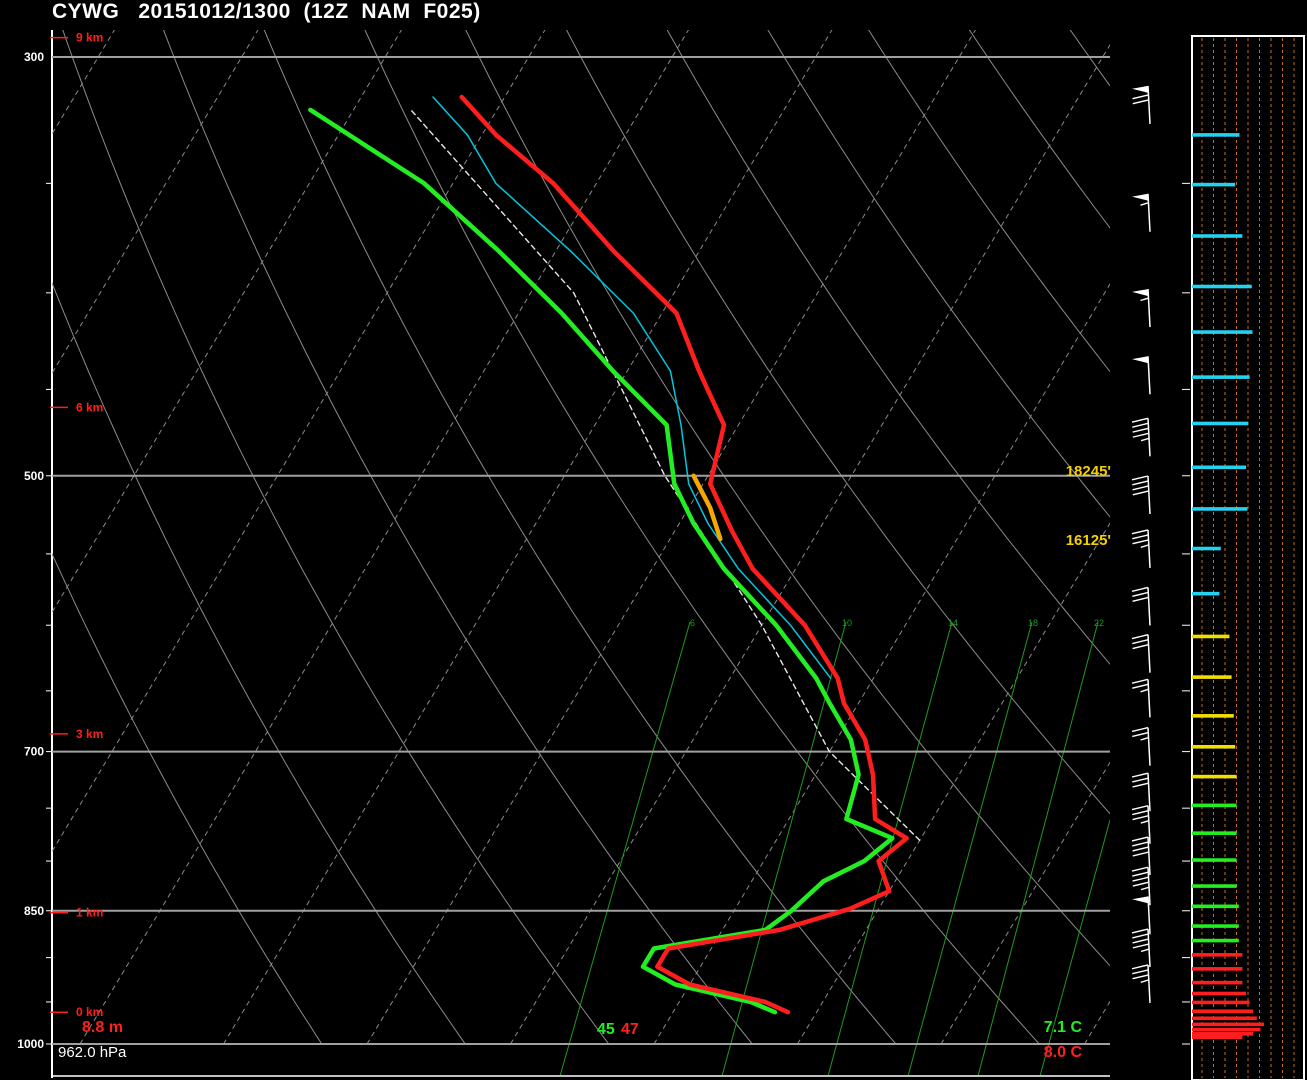 This screenshot has width=1307, height=1080. I want to click on mixing-ratio-label: 22, so click(1099, 623).